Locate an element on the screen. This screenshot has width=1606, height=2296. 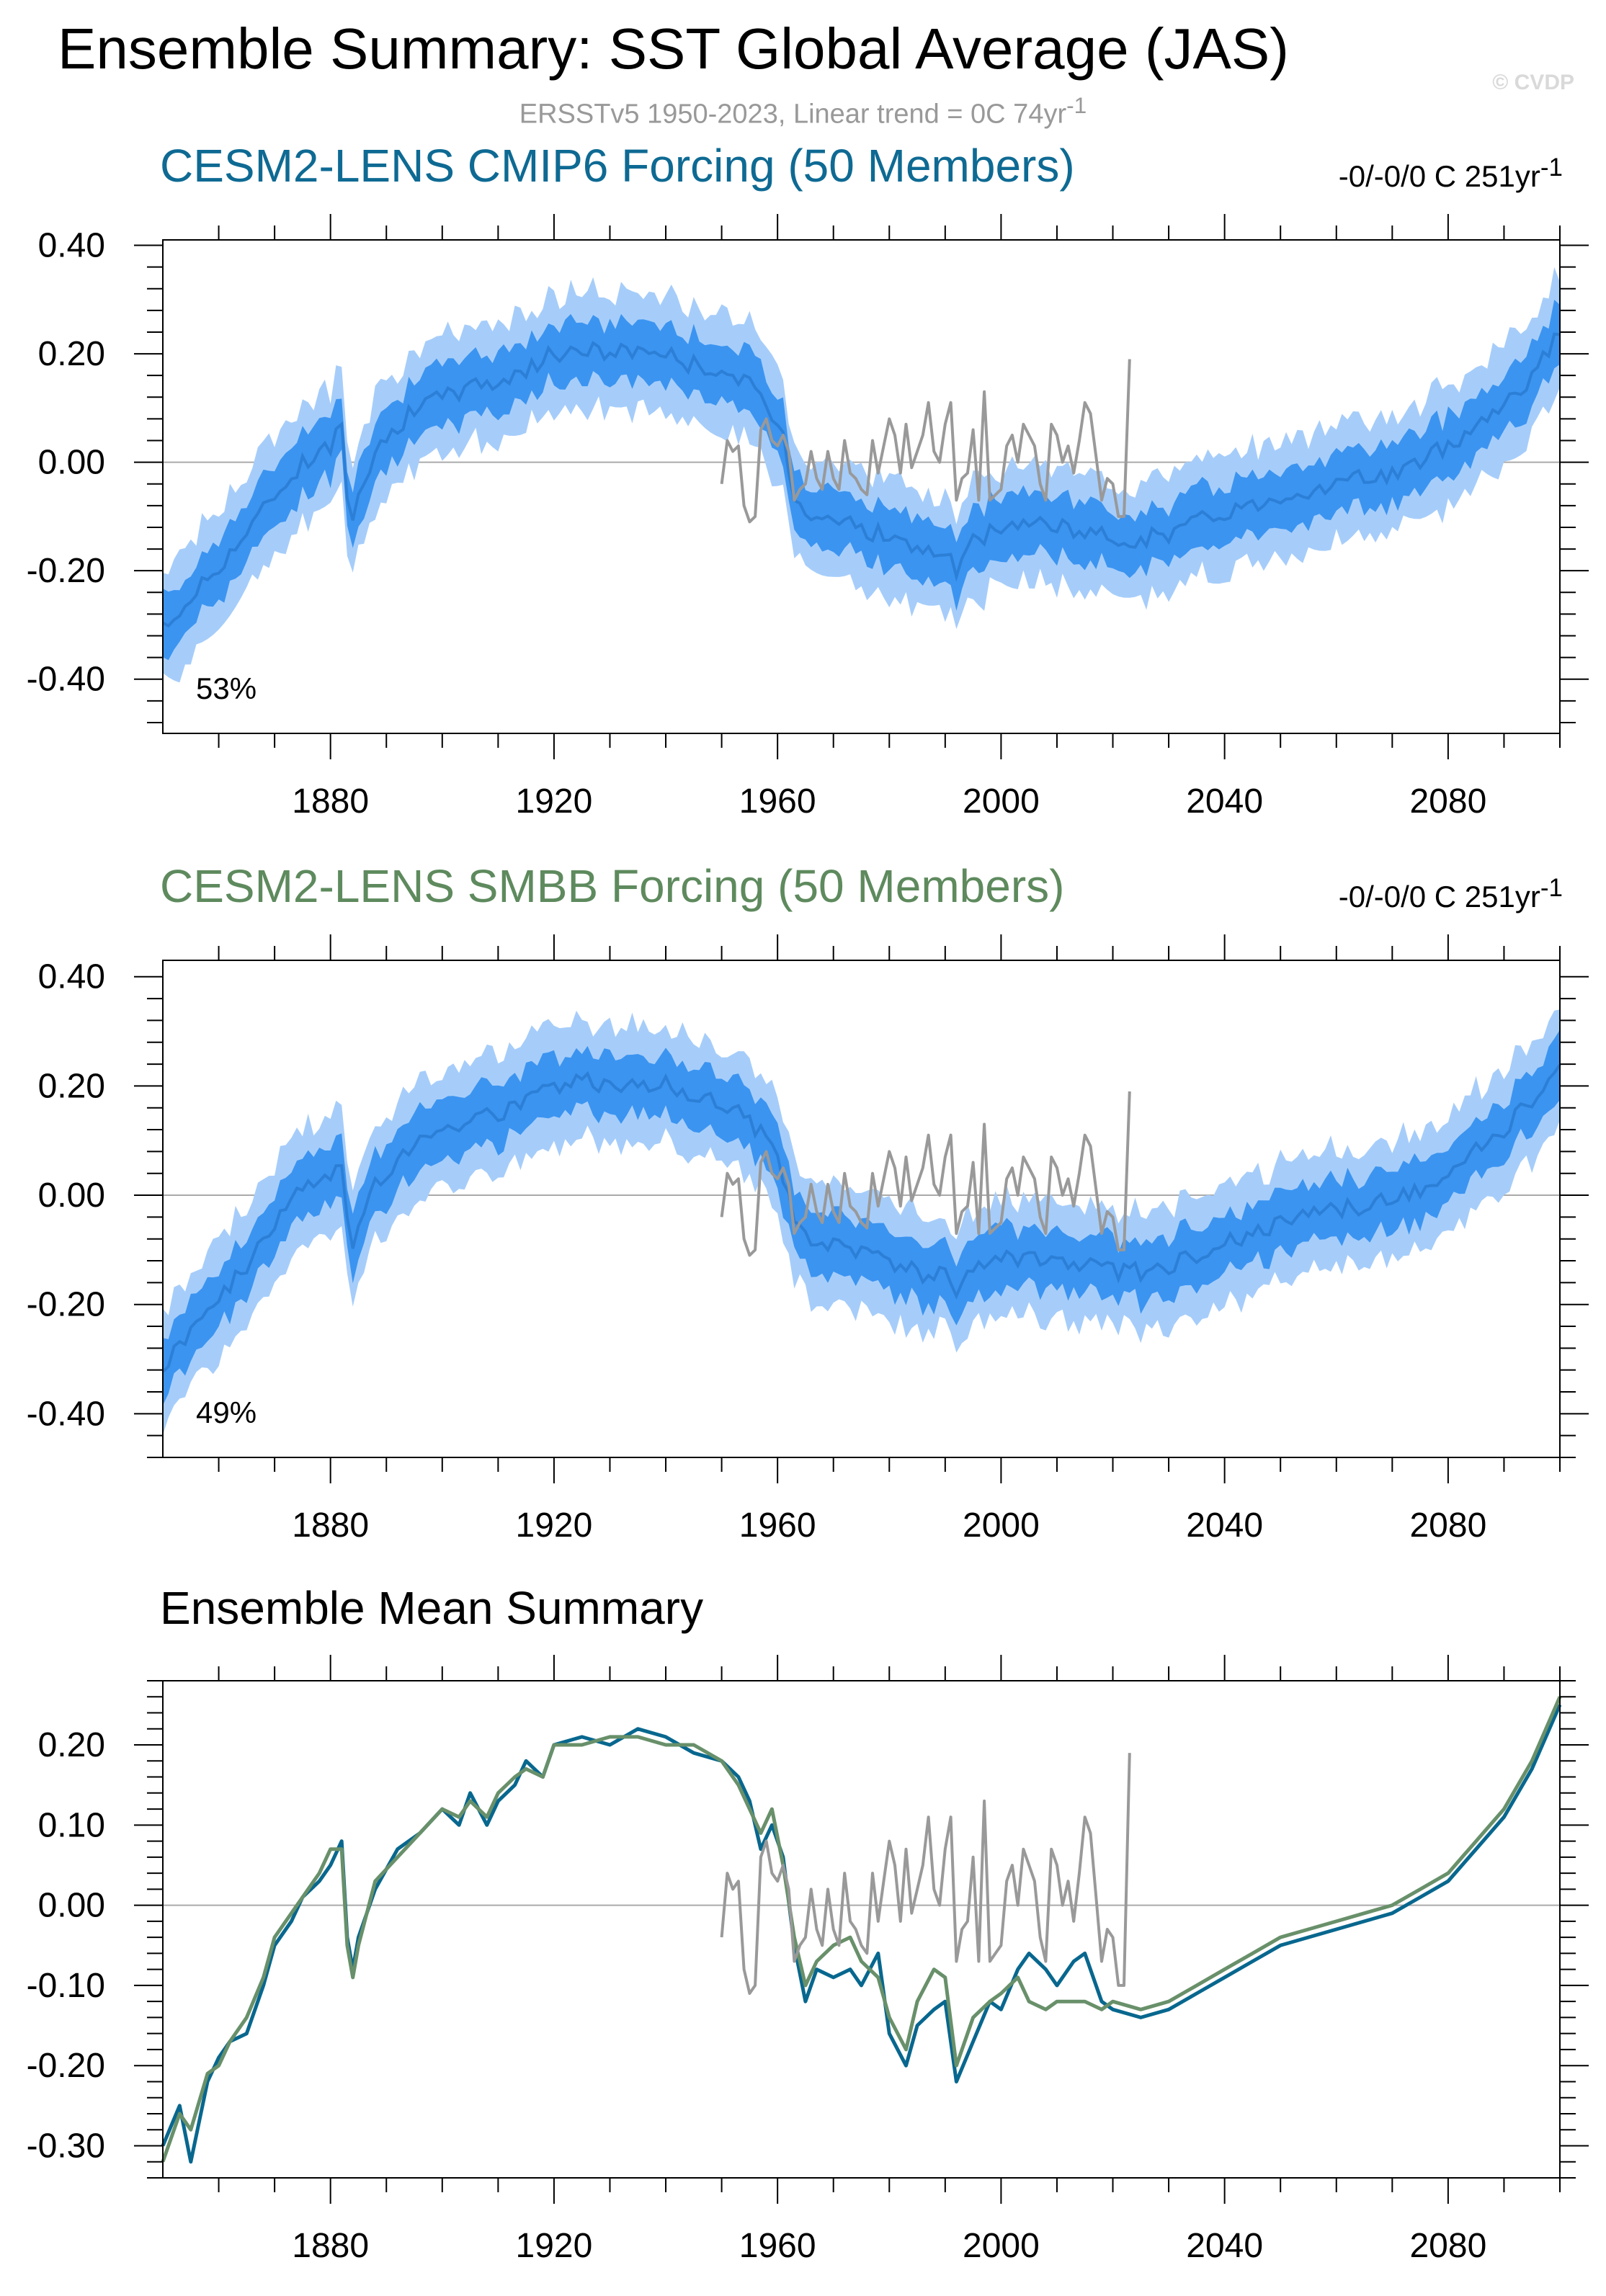
percent-label: 49% is located at coordinates (226, 1412).